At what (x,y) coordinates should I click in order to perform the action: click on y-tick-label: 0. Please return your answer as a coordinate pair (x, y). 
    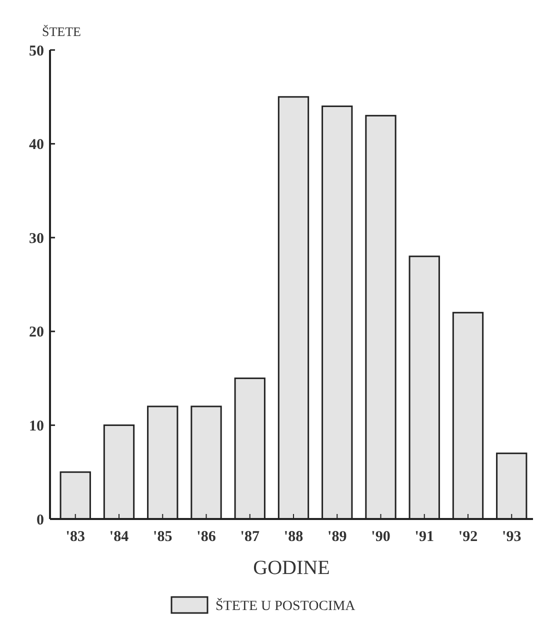
    Looking at the image, I should click on (40, 520).